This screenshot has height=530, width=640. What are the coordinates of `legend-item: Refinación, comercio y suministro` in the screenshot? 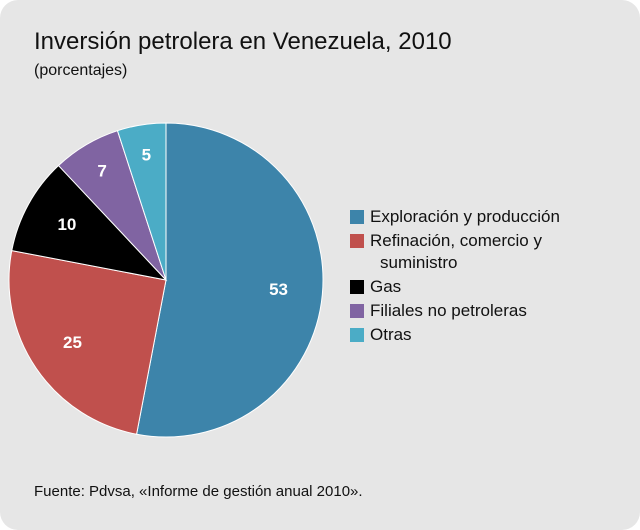 It's located at (471, 252).